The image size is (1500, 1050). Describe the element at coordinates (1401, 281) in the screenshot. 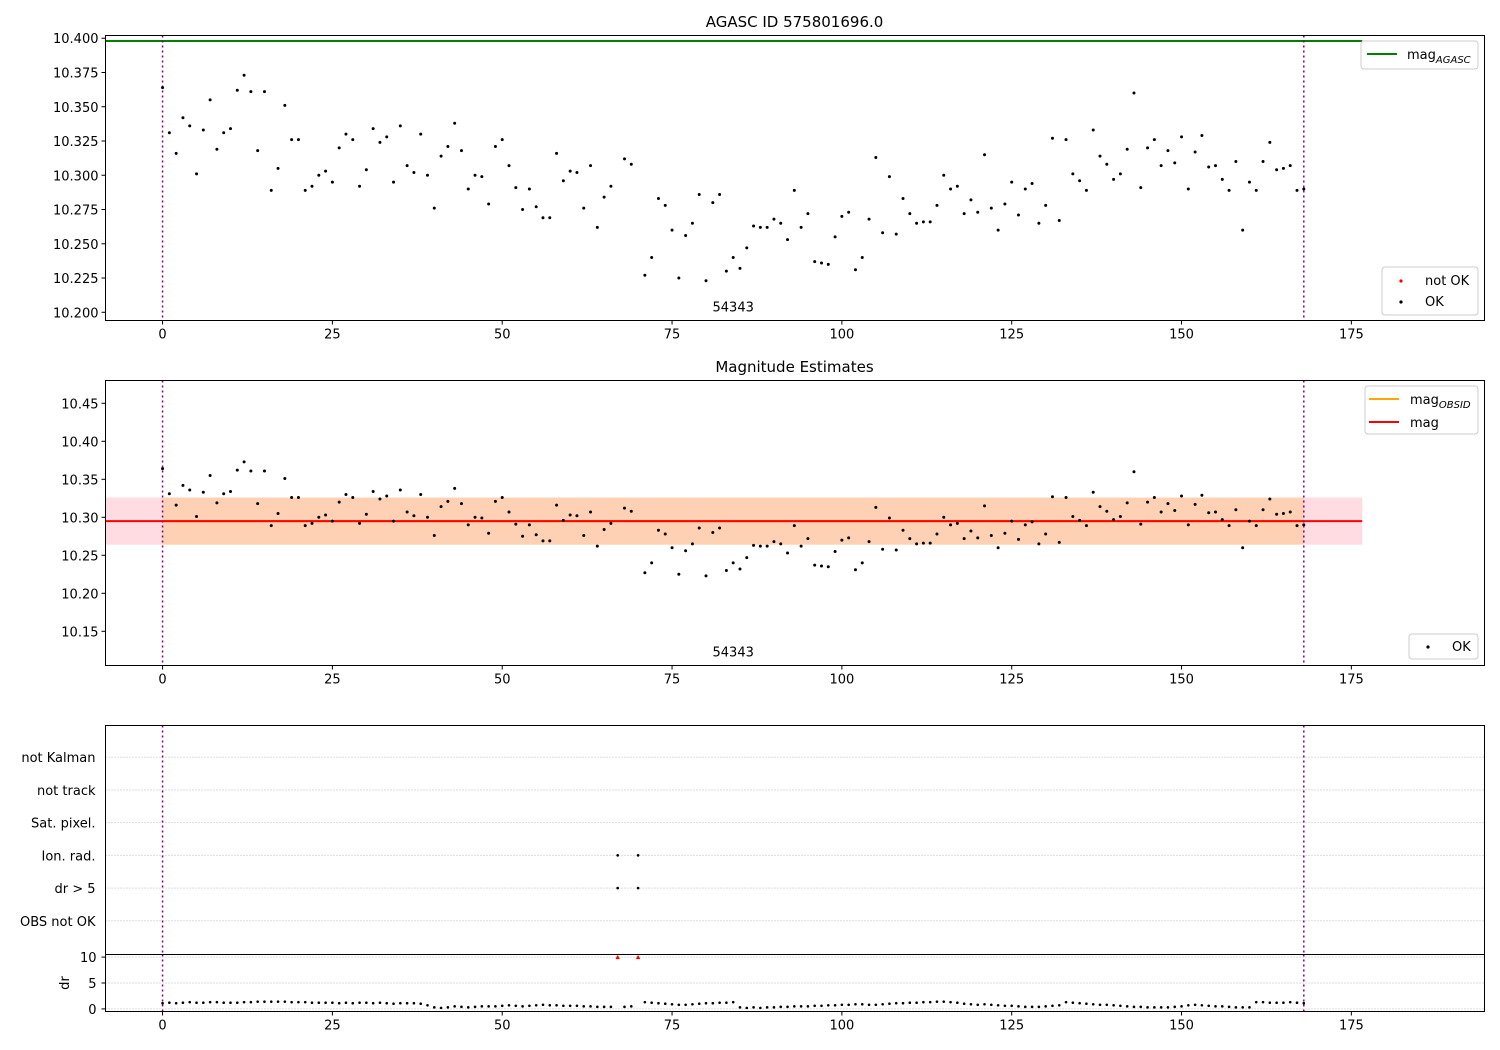

I see `legend-marker-not-ok` at that location.